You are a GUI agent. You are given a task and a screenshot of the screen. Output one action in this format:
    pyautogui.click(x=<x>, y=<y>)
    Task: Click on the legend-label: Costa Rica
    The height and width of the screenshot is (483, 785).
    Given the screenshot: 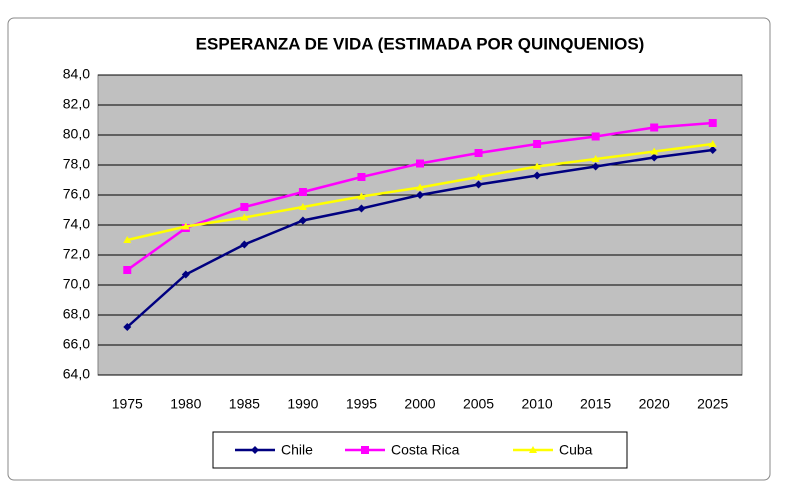 What is the action you would take?
    pyautogui.click(x=425, y=450)
    